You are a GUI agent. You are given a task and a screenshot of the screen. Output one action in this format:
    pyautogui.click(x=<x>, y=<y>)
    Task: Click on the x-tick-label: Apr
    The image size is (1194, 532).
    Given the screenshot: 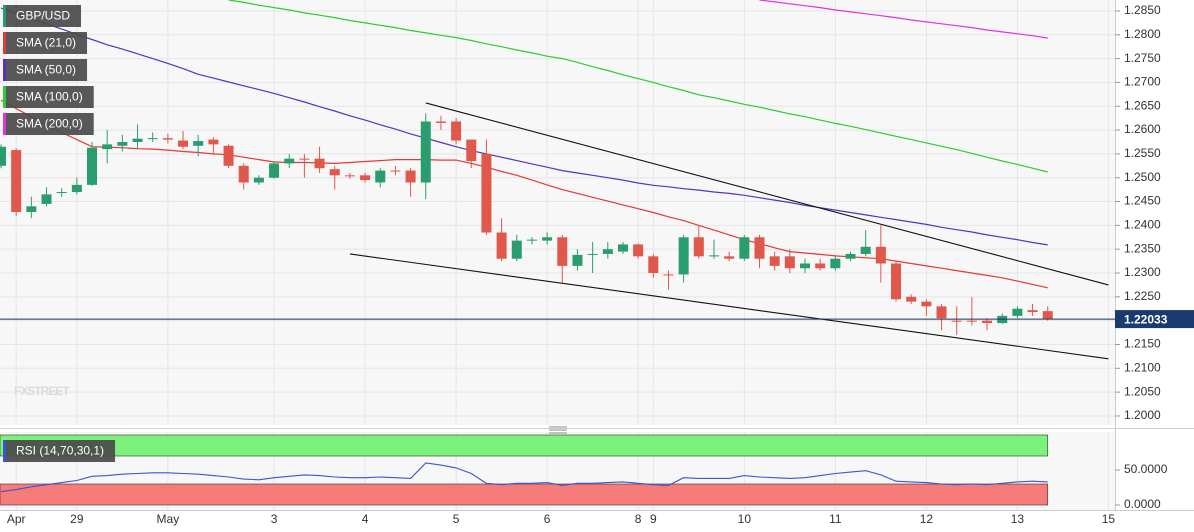 What is the action you would take?
    pyautogui.click(x=16, y=519)
    